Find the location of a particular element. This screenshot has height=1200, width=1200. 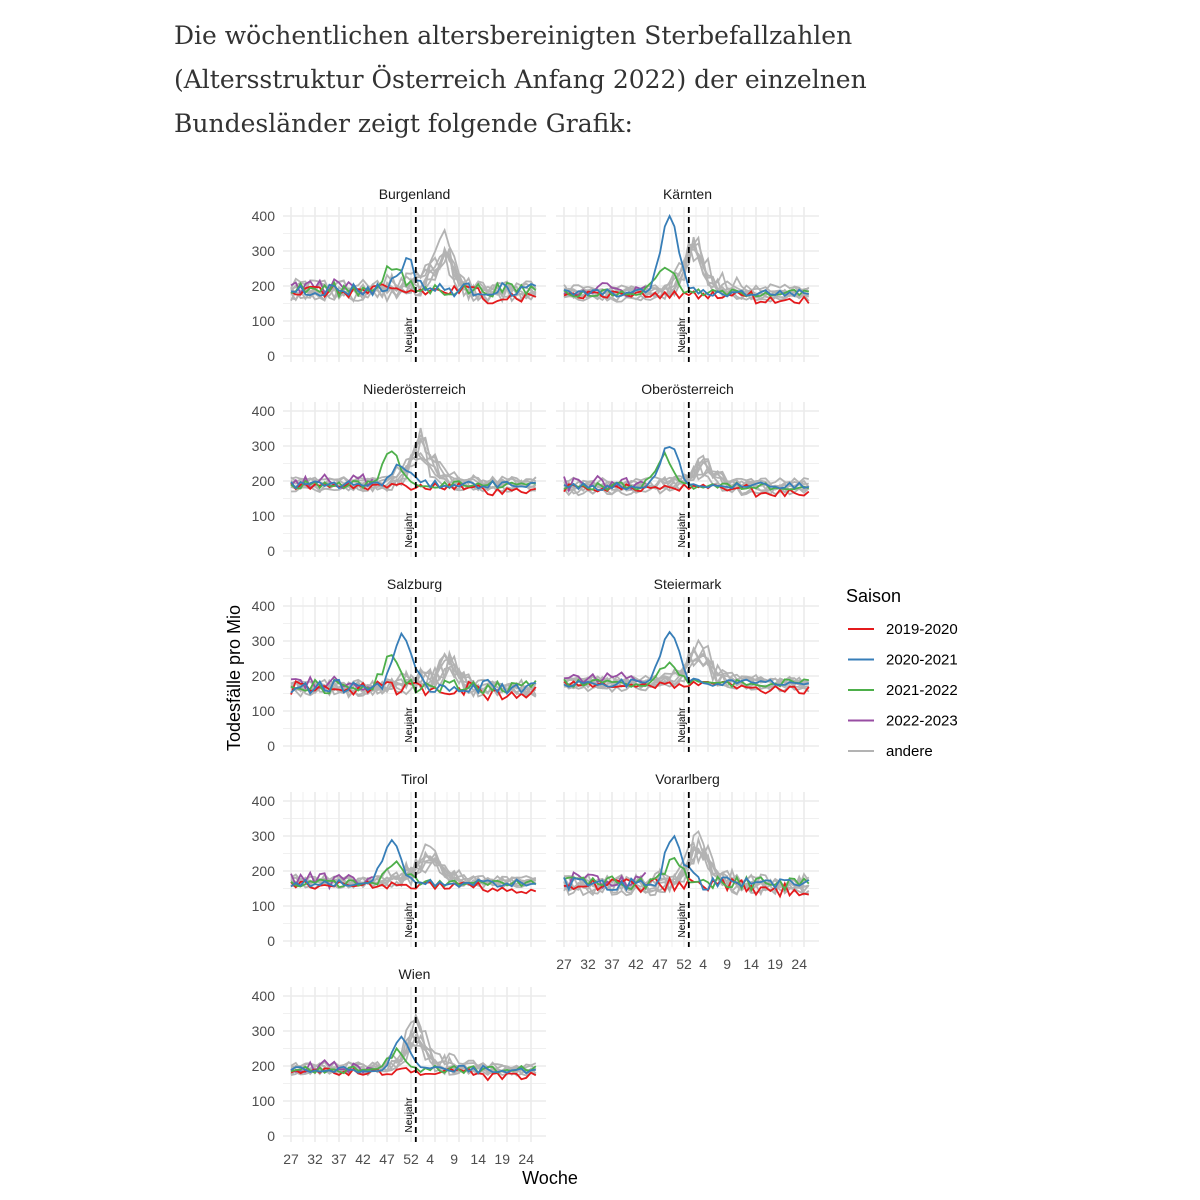

y-axis-label: Todesfälle pro Mio is located at coordinates (234, 678).